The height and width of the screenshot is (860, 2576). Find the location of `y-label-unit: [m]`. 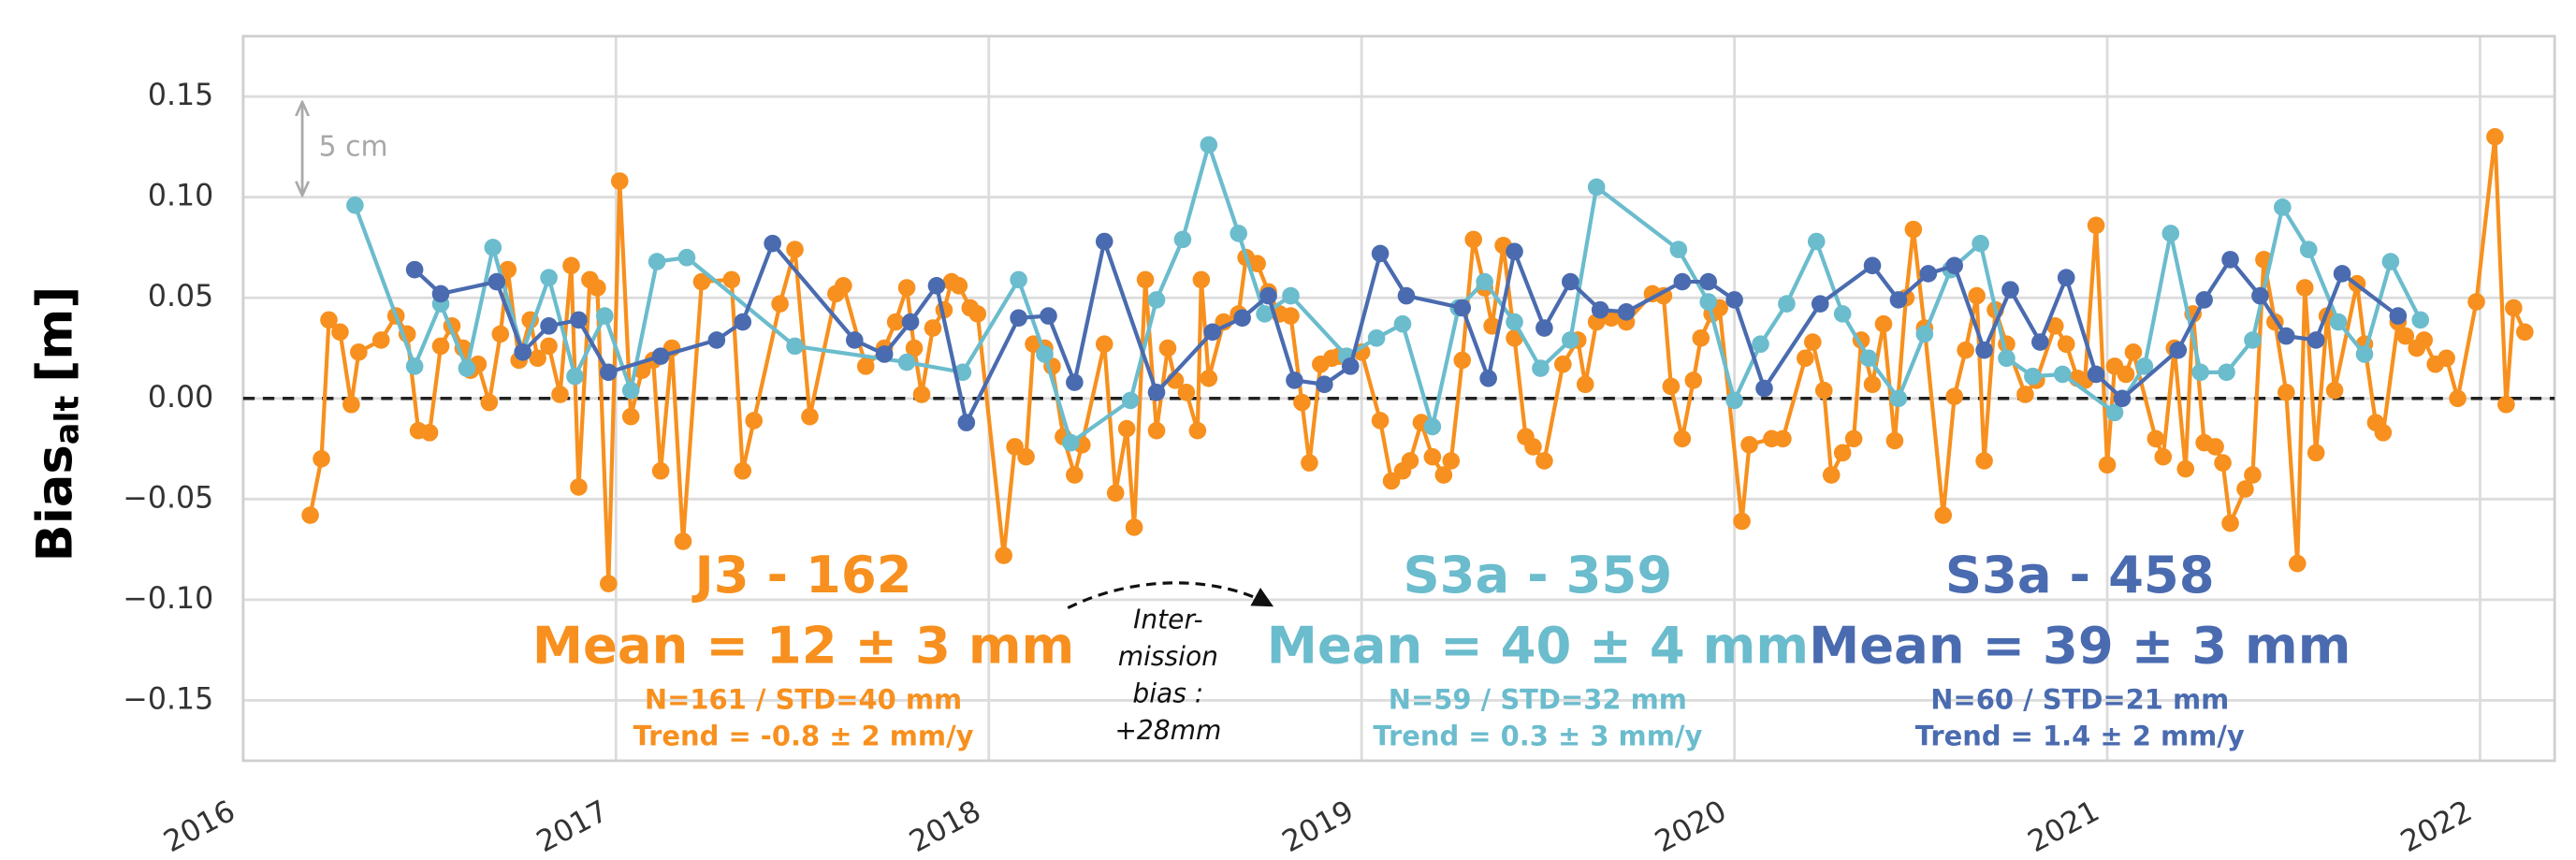

y-label-unit: [m] is located at coordinates (54, 334).